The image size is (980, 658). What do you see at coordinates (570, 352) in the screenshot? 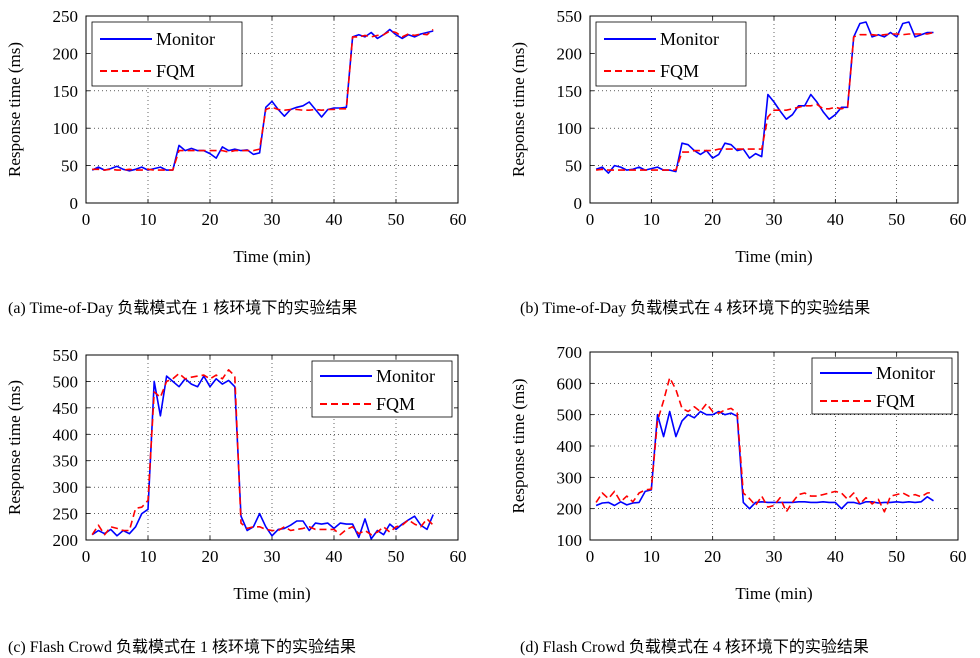
I see `y-tick-label: 700` at bounding box center [570, 352].